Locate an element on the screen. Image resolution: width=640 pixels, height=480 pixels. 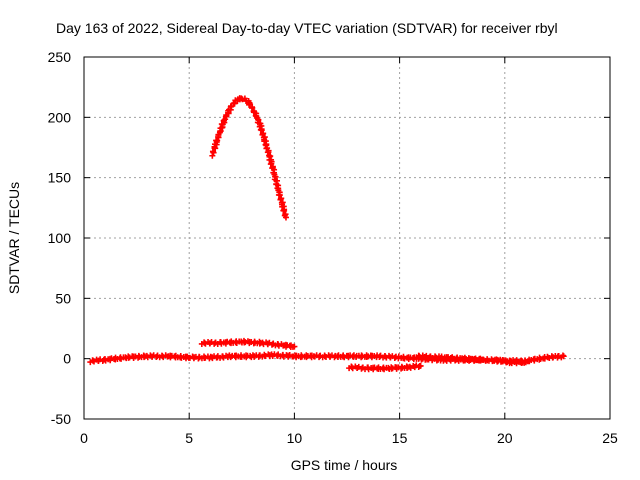
y-tick-labels: -50 0 50 100 150 200 250 is located at coordinates (60, 238).